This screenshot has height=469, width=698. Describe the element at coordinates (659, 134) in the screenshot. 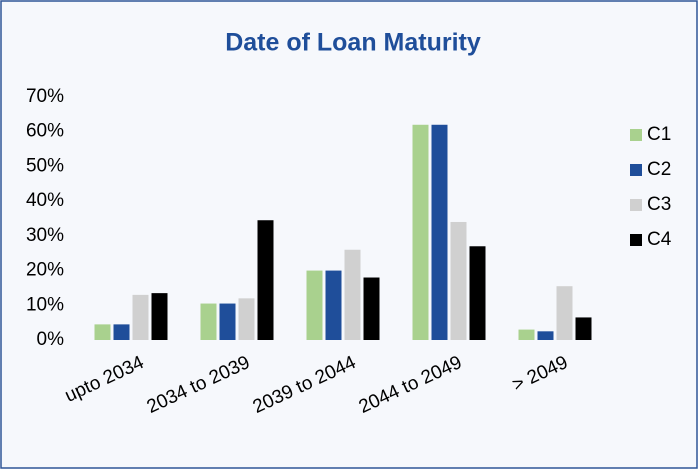

I see `legend-label: C1` at that location.